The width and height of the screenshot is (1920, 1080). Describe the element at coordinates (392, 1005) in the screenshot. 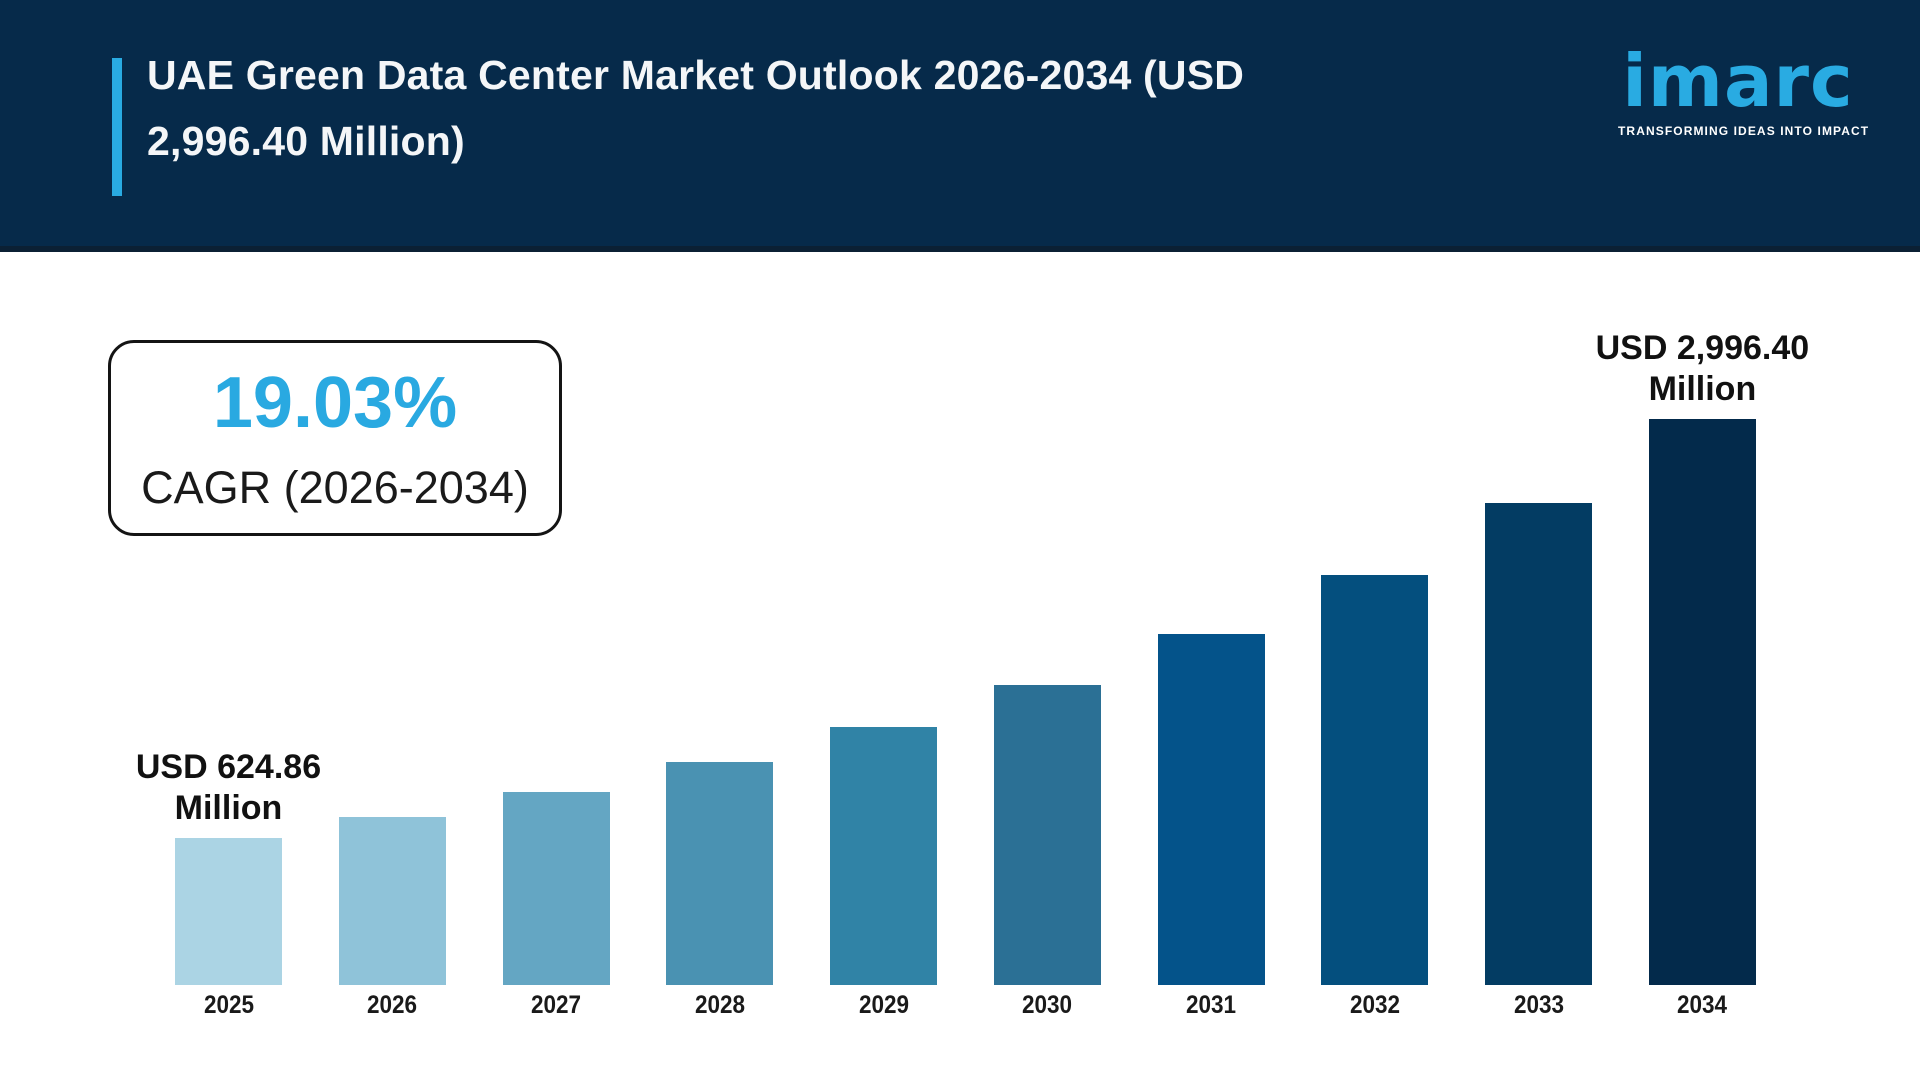

I see `x-axis-label-2026: 2026` at that location.